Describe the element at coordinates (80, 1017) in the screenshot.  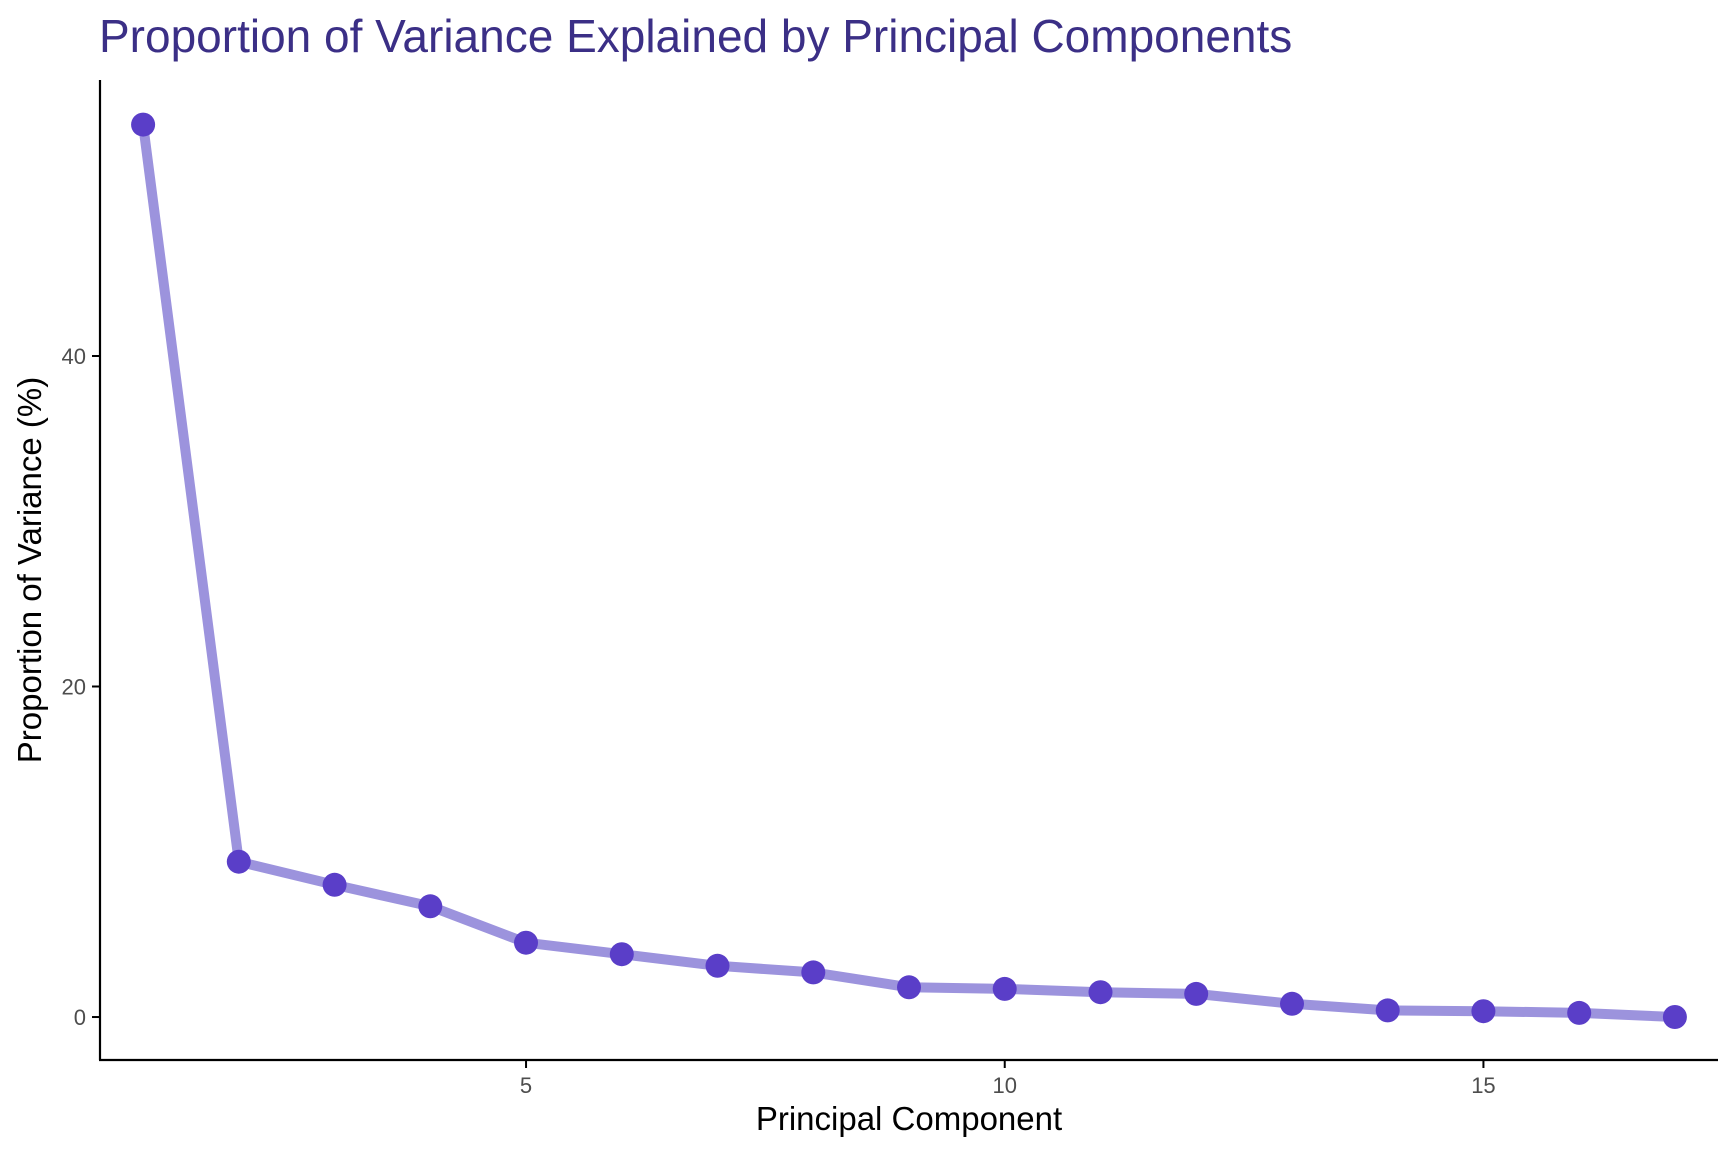
I see `y-tick-label: 0` at that location.